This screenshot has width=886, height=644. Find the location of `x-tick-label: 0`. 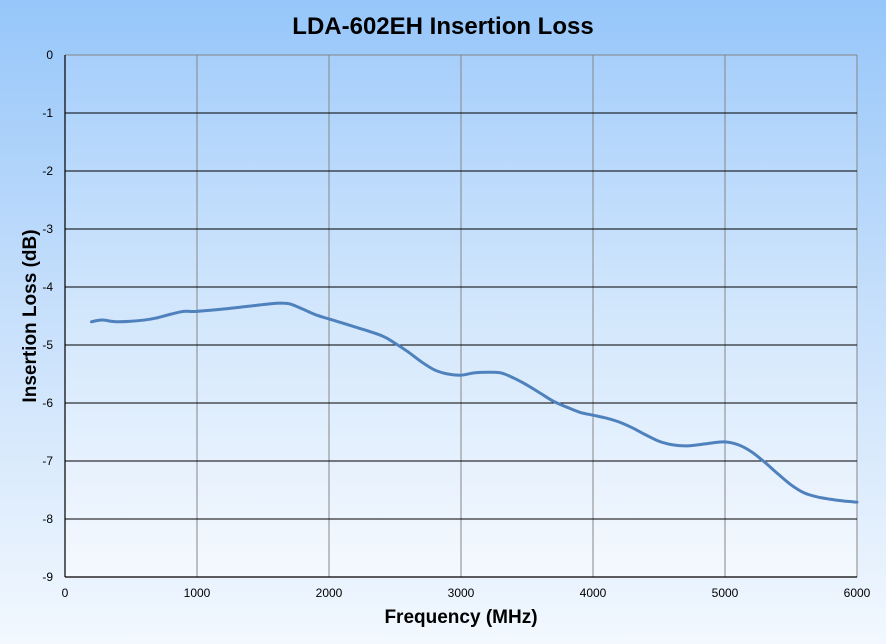

x-tick-label: 0 is located at coordinates (65, 593).